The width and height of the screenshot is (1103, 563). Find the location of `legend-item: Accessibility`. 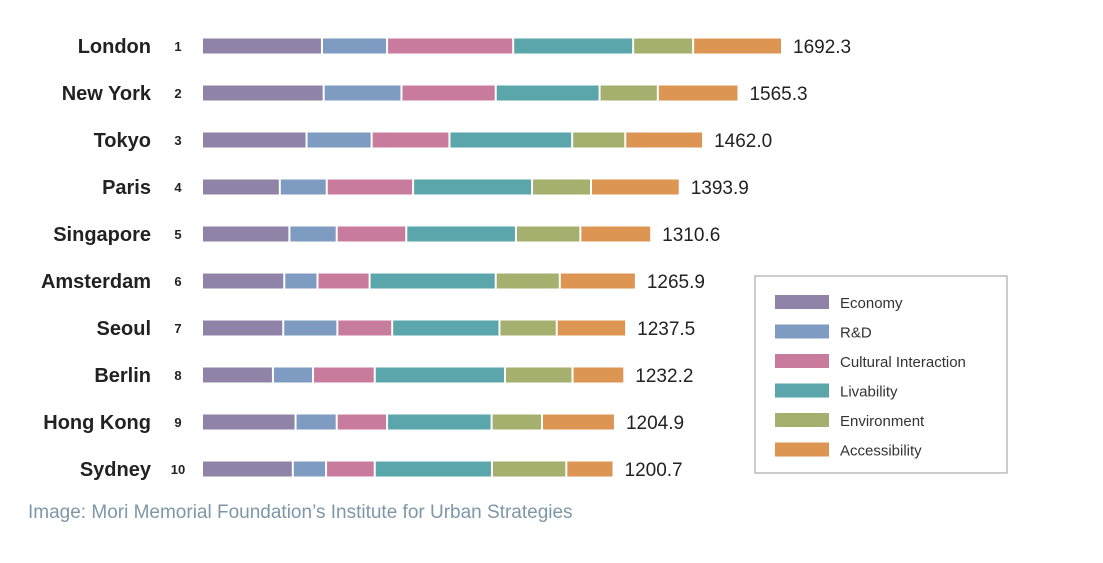

legend-item: Accessibility is located at coordinates (848, 451).